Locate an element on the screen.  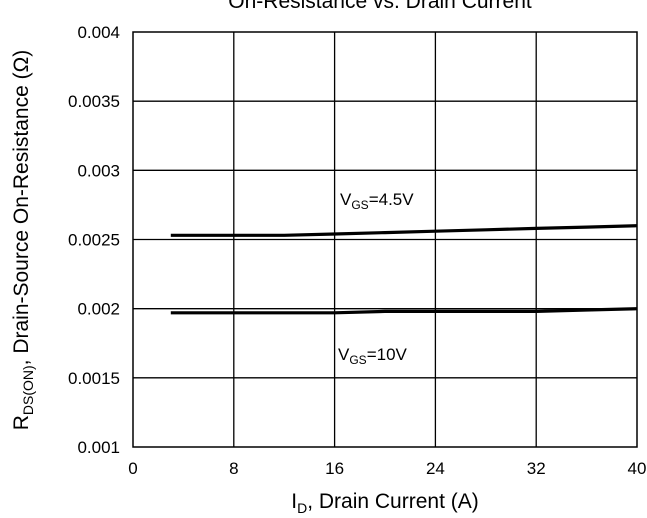
x-tick-label: 32 is located at coordinates (536, 468).